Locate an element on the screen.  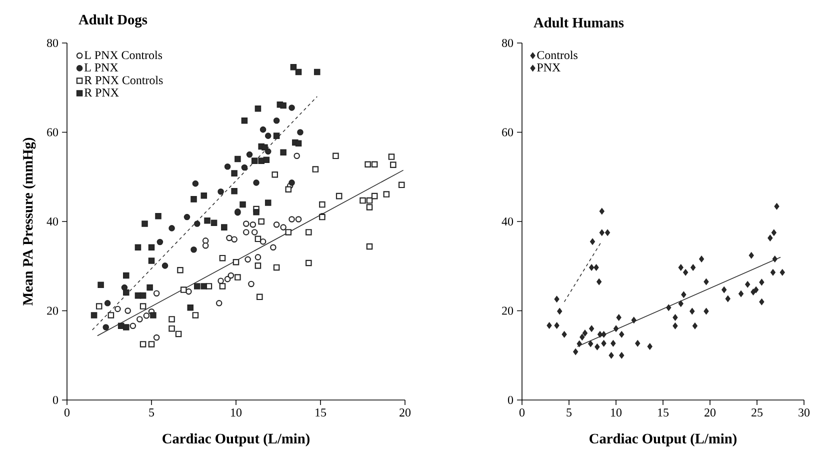
x-tick-label: 0 is located at coordinates (522, 412).